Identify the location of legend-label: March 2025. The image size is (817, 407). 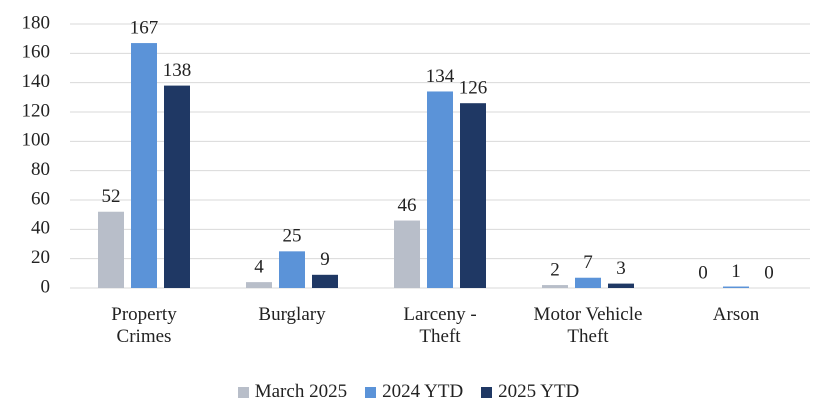
(301, 391).